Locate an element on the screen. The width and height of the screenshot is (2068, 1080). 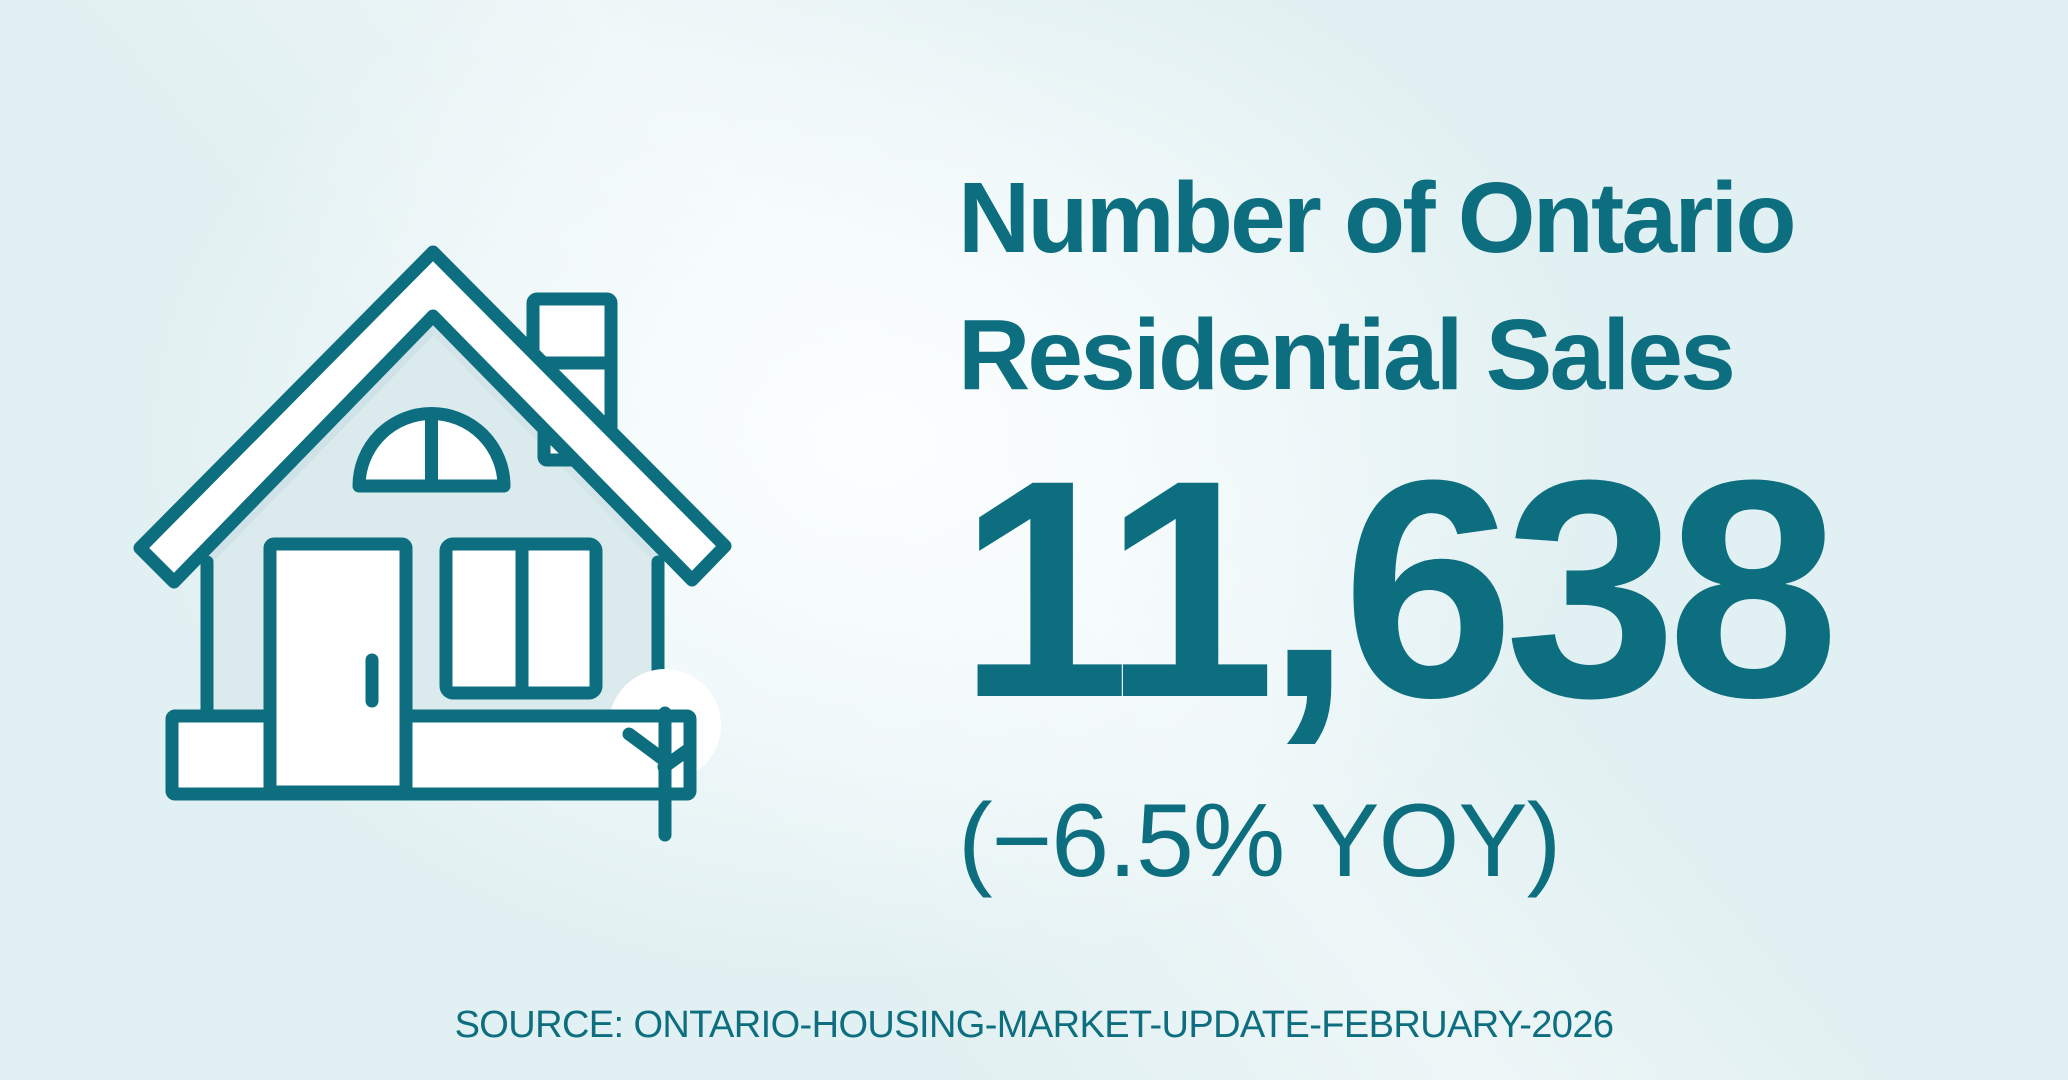
page-title: Number of Ontario Residential Sales is located at coordinates (1377, 287).